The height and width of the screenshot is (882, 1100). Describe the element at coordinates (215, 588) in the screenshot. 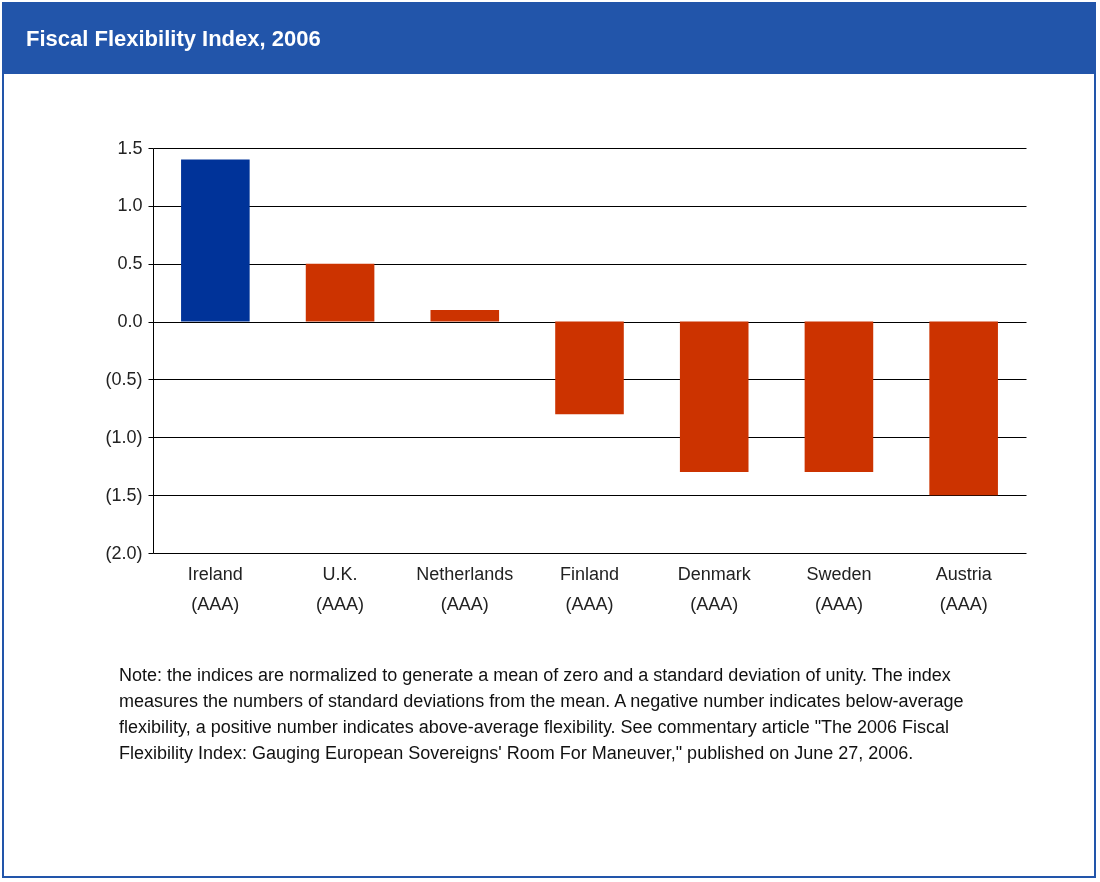

I see `x-tick-label: Ireland (AAA)` at that location.